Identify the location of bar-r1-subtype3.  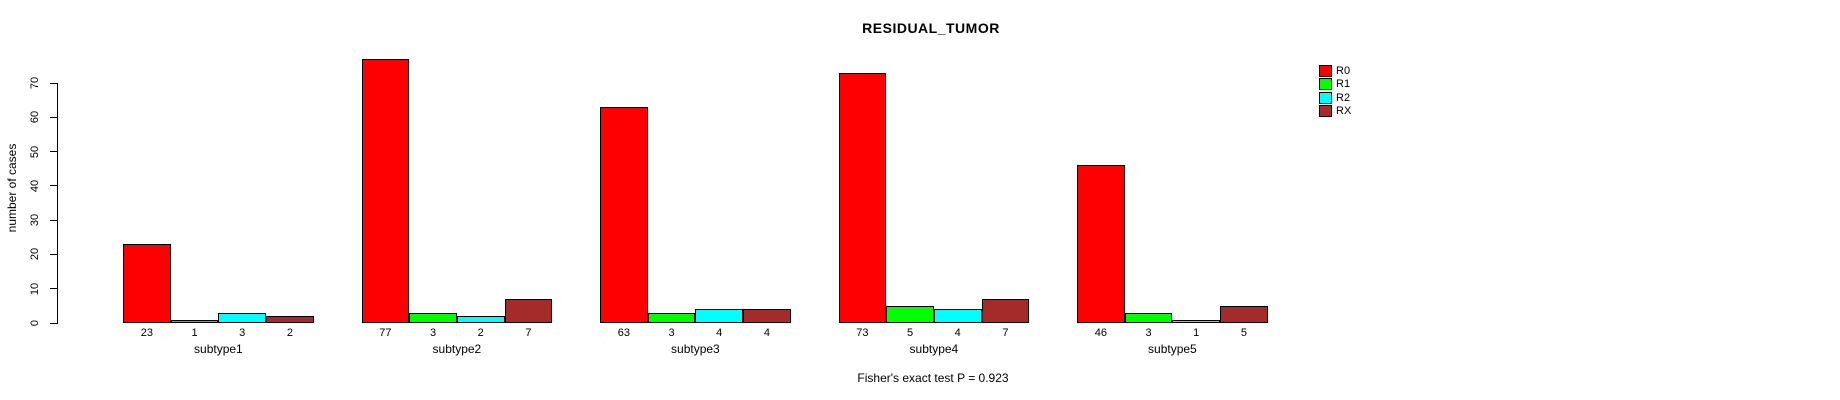
(671, 317).